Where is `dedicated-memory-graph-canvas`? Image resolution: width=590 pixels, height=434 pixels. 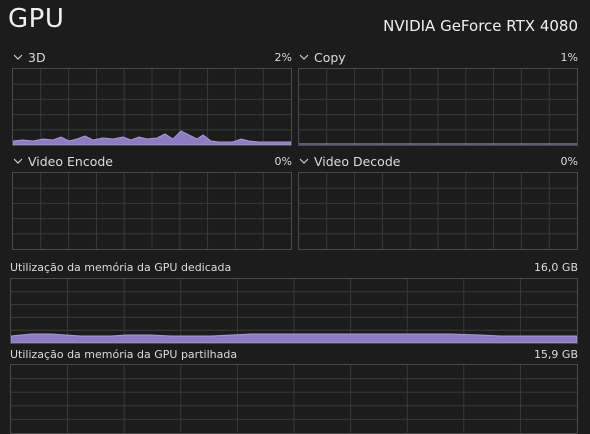 dedicated-memory-graph-canvas is located at coordinates (294, 311).